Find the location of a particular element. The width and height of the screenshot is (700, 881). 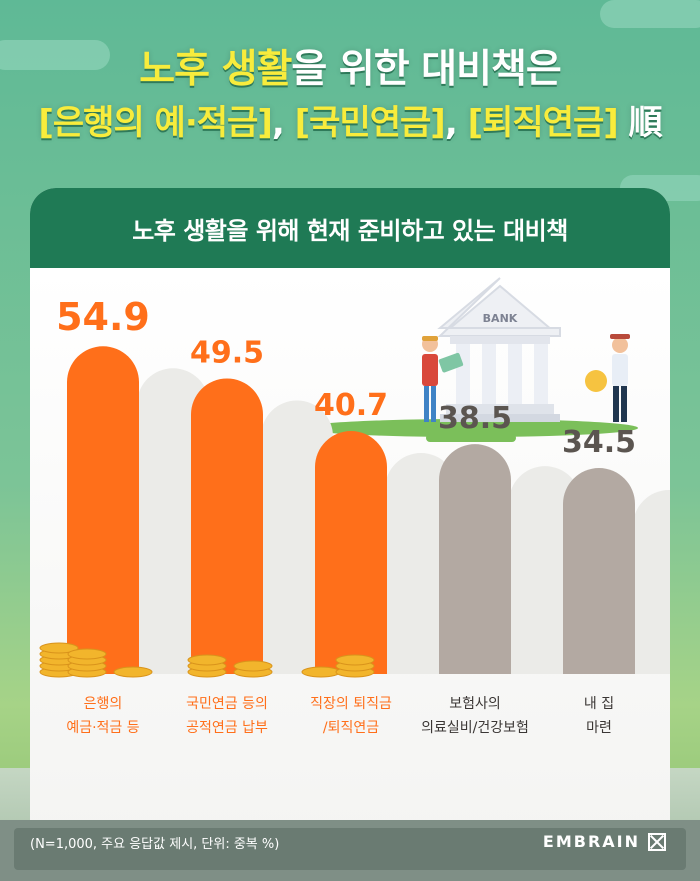

brand-name: EMBRAIN is located at coordinates (591, 841).